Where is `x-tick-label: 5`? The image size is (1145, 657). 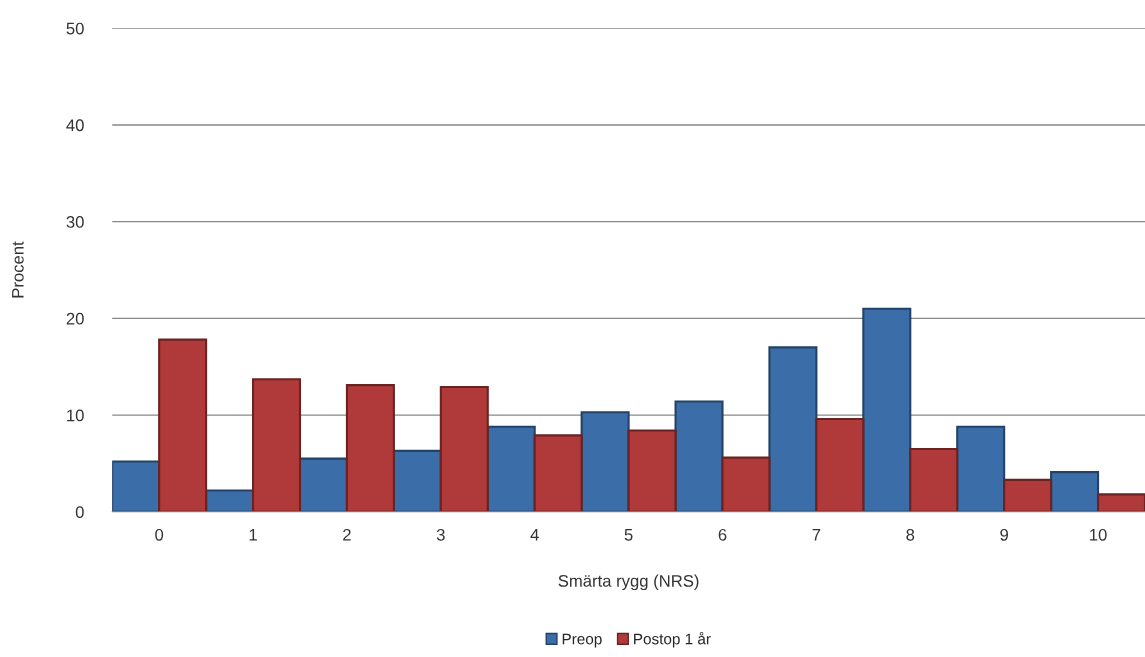
x-tick-label: 5 is located at coordinates (628, 535).